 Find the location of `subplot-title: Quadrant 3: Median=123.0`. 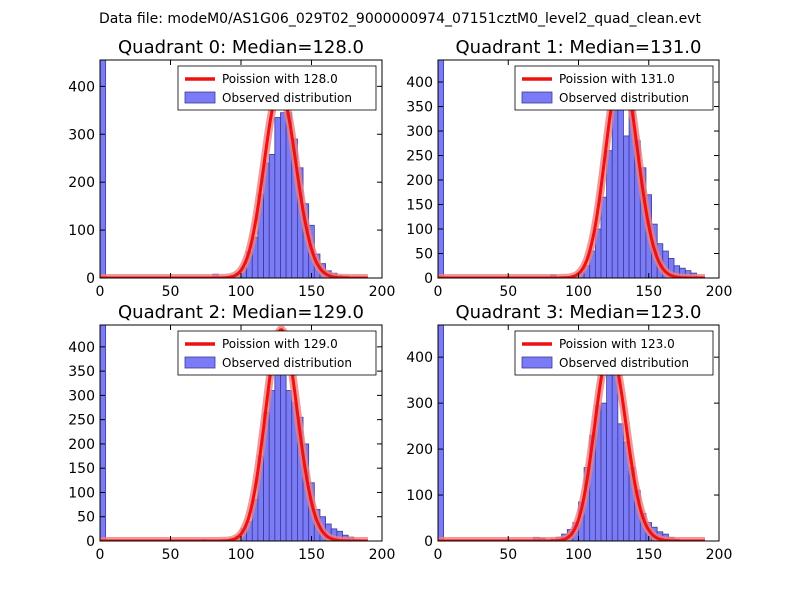

subplot-title: Quadrant 3: Median=123.0 is located at coordinates (579, 312).